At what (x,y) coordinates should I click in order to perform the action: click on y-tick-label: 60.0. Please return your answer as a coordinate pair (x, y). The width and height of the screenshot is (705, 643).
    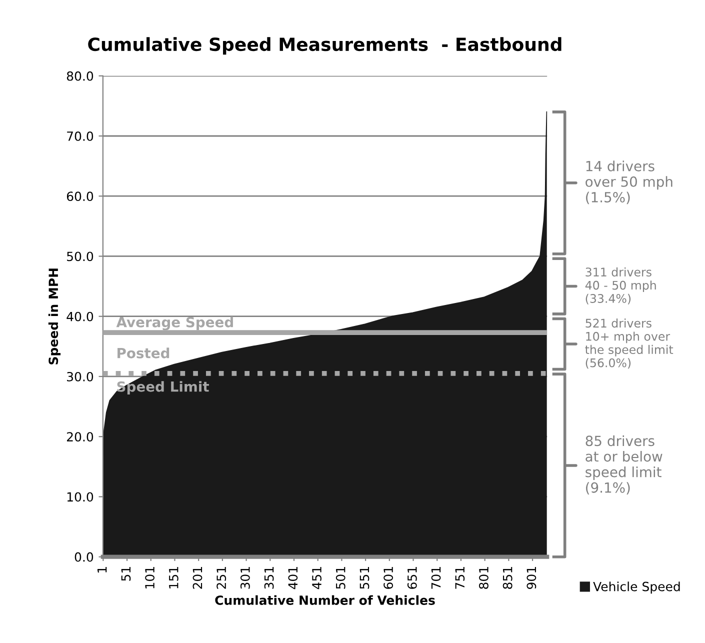
    Looking at the image, I should click on (80, 197).